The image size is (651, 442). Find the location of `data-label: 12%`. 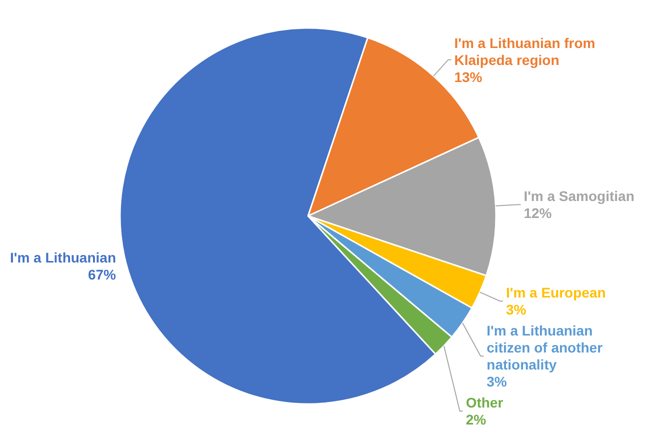

data-label: 12% is located at coordinates (538, 213).